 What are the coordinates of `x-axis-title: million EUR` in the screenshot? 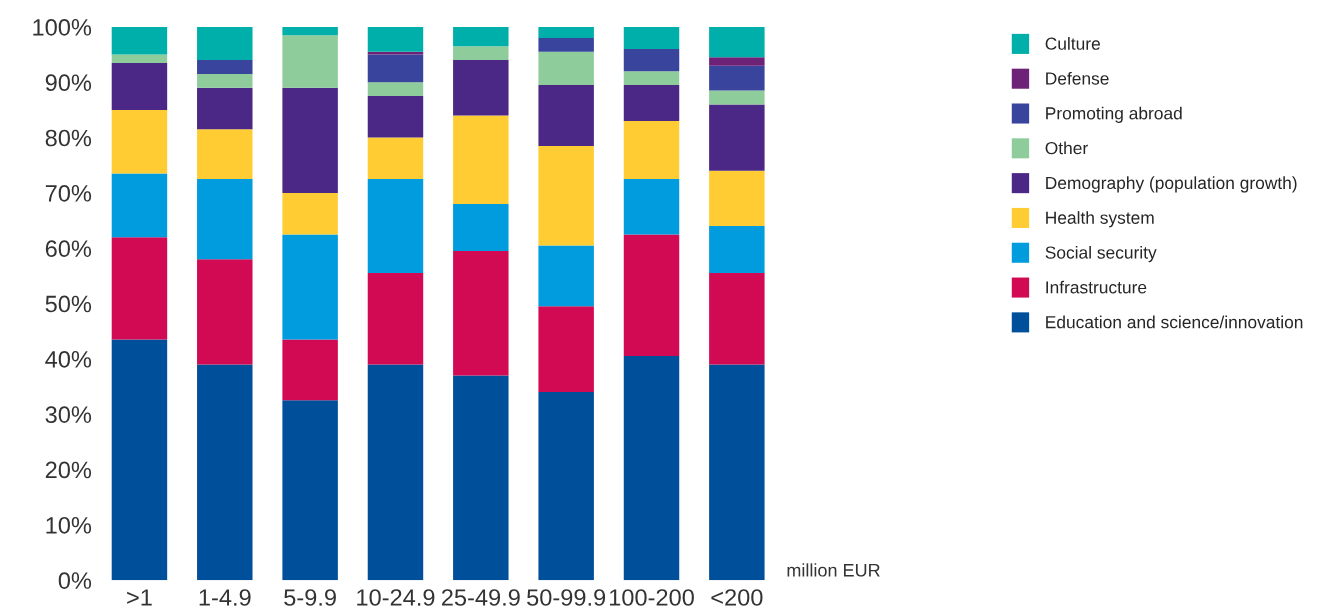 It's located at (833, 570).